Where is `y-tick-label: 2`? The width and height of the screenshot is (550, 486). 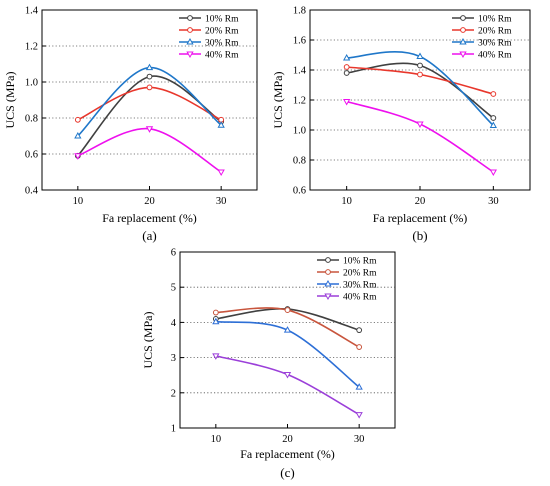 y-tick-label: 2 is located at coordinates (173, 393).